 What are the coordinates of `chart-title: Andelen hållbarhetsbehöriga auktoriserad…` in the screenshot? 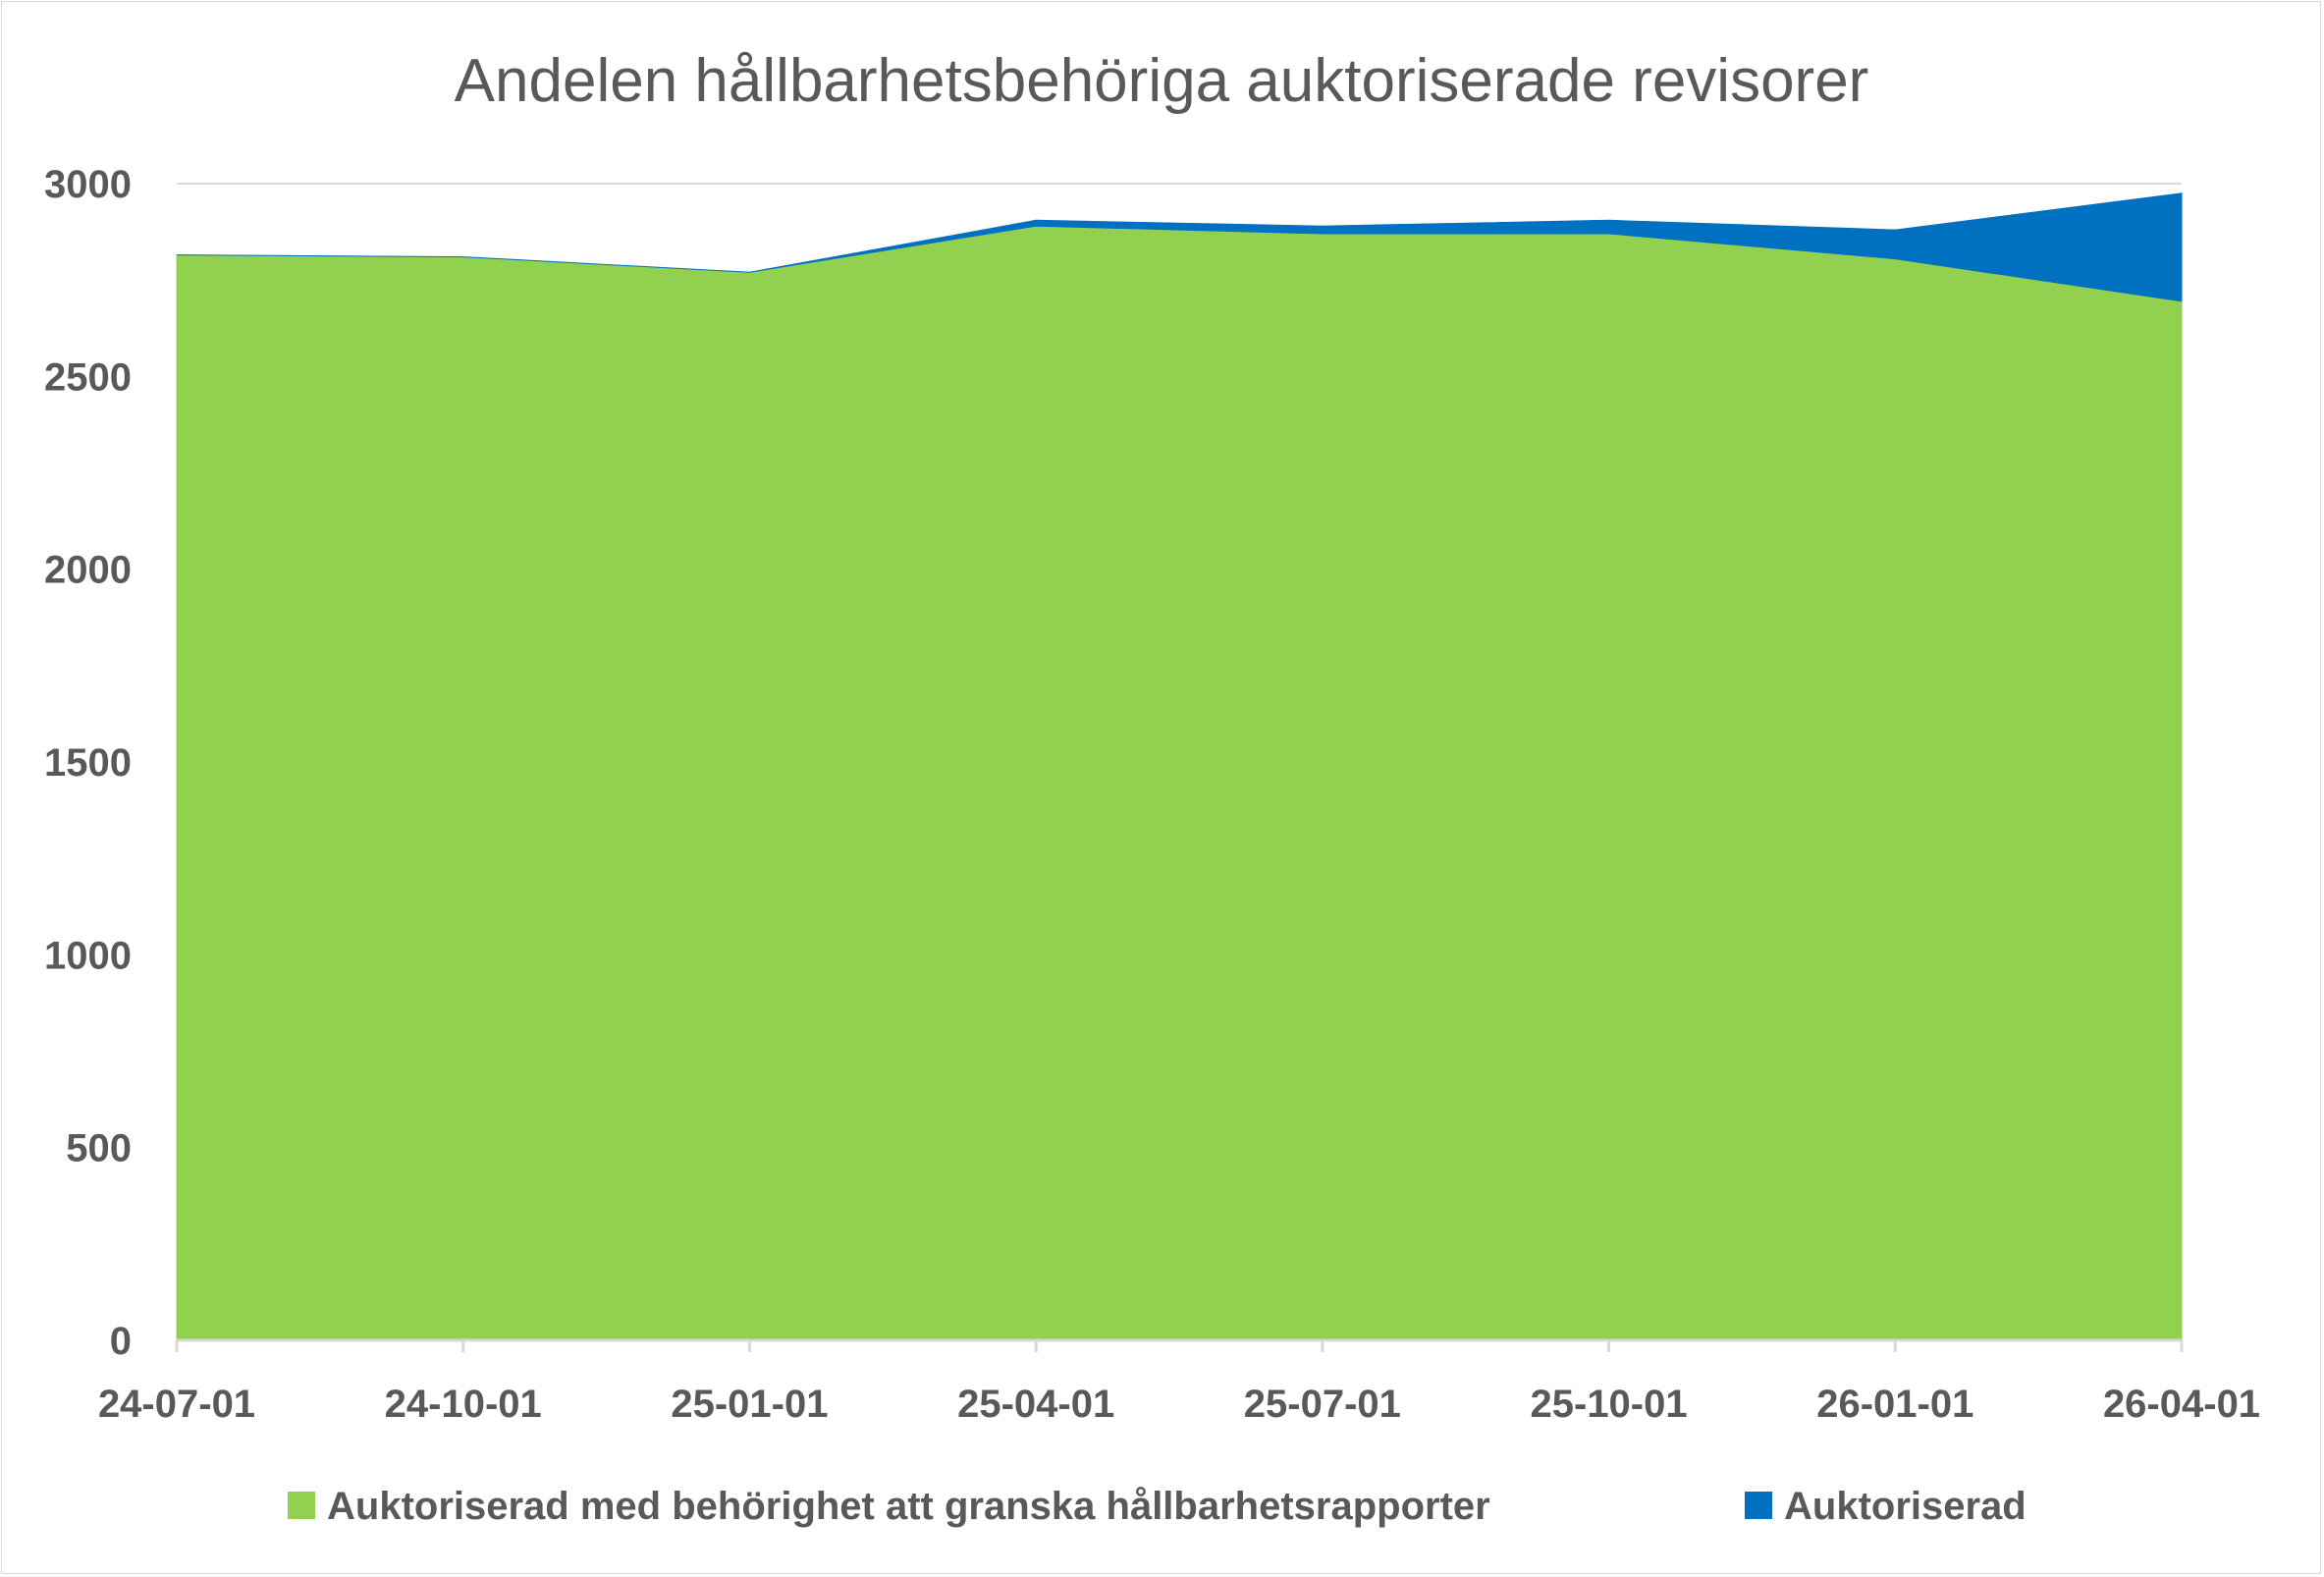 It's located at (1162, 81).